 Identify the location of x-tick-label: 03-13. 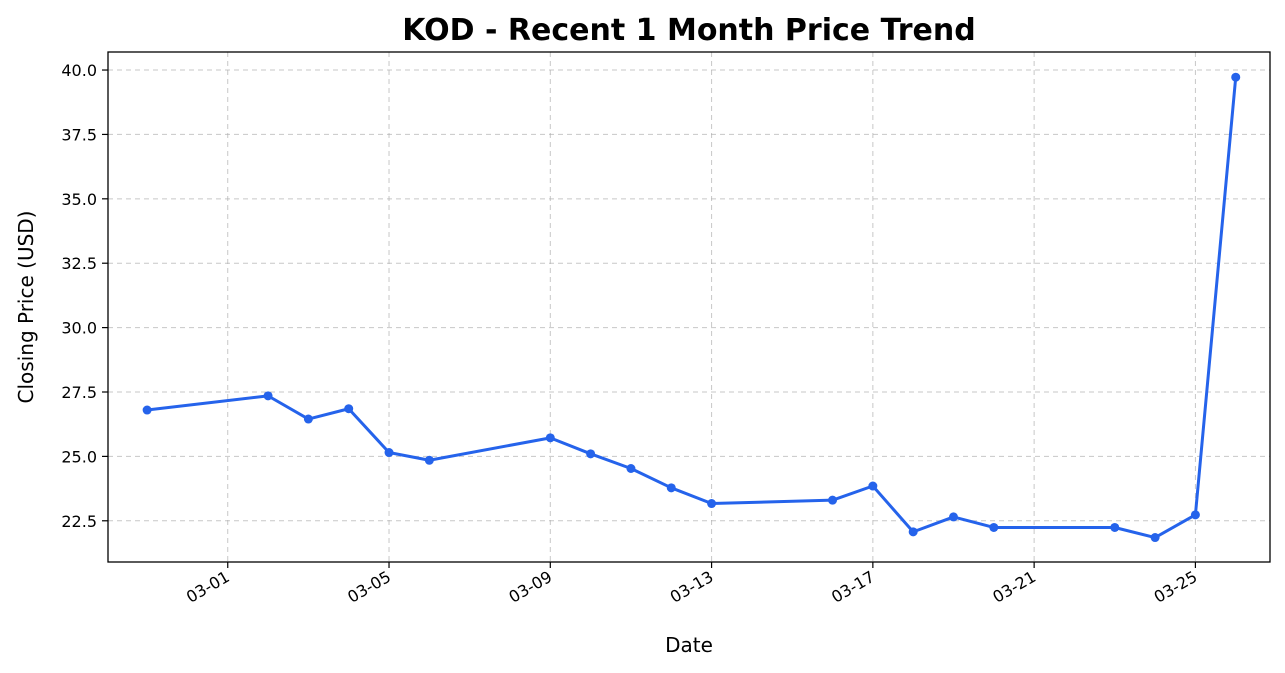
(692, 587).